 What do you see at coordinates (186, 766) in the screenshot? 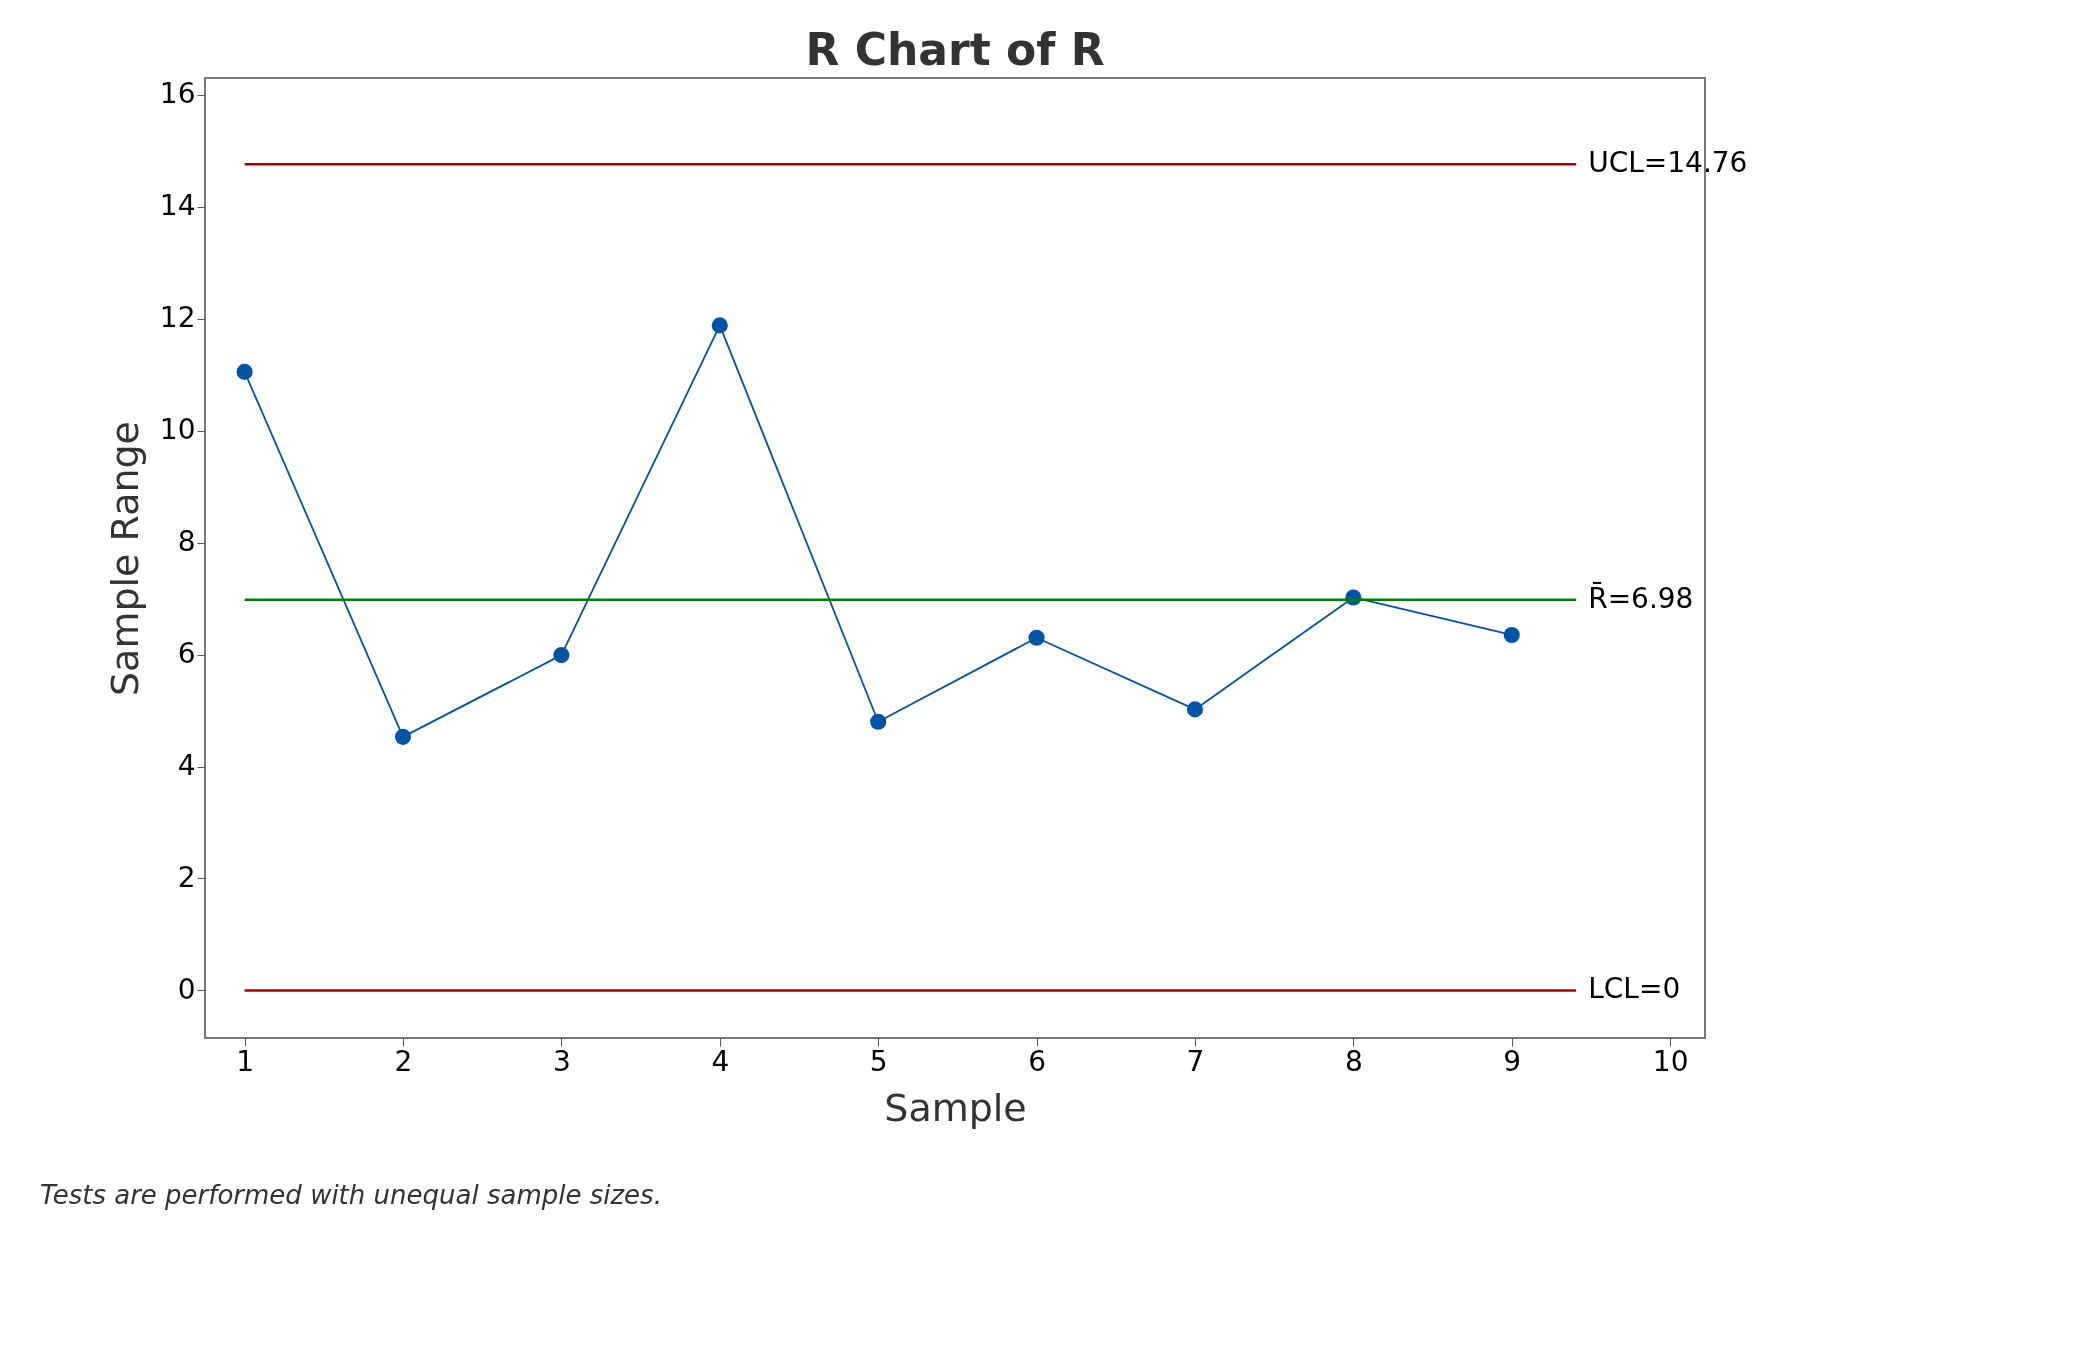
I see `y-tick-label: 4` at bounding box center [186, 766].